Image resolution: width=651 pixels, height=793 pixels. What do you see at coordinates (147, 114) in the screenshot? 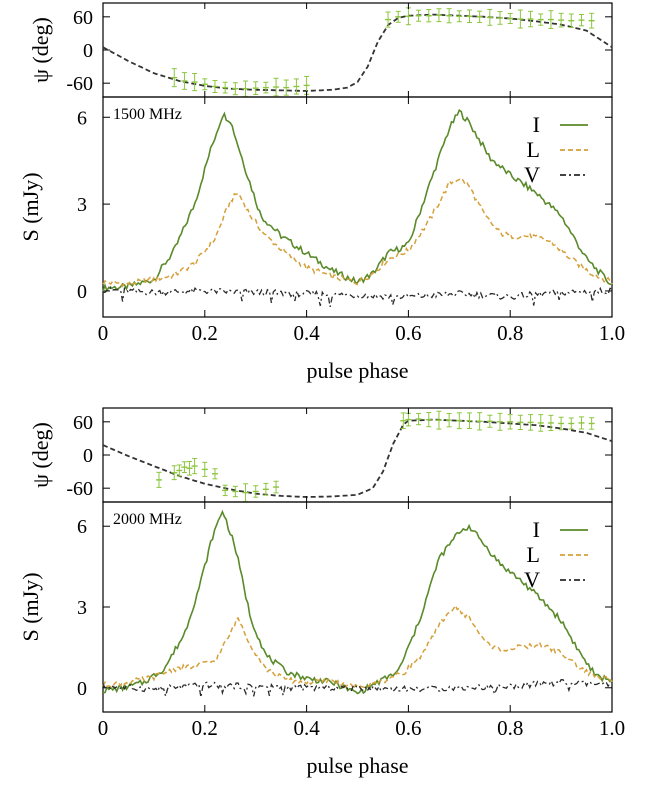
I see `frequency-label: 1500 MHz` at bounding box center [147, 114].